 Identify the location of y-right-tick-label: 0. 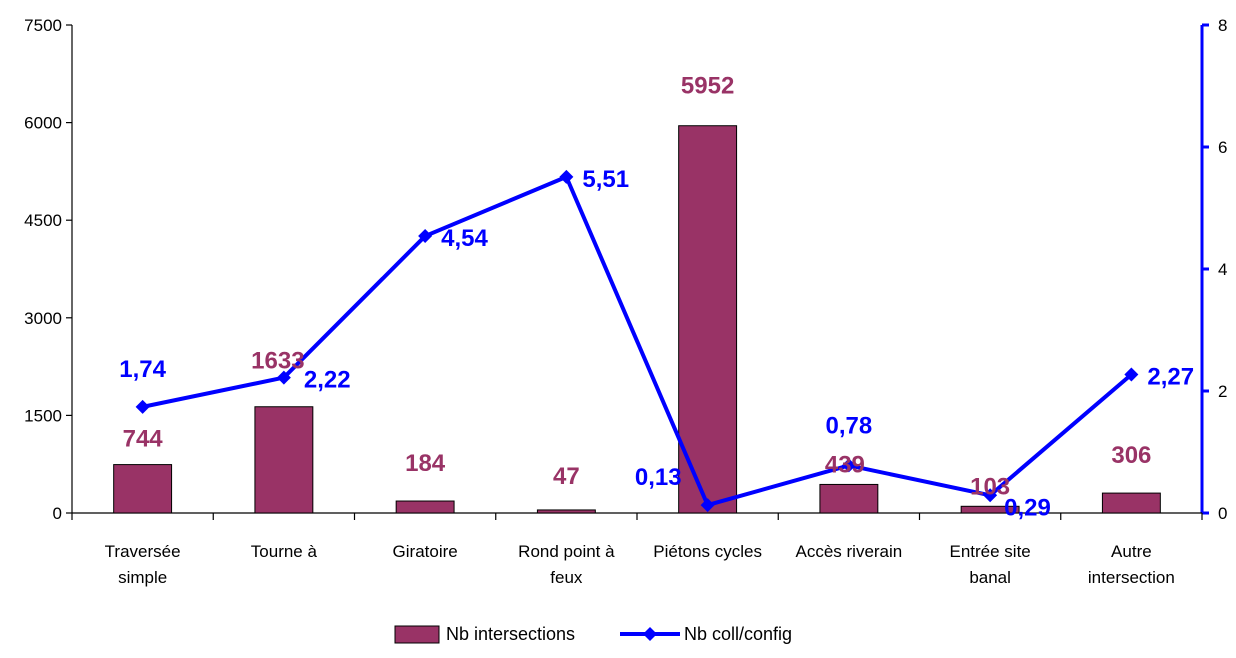
(1222, 513).